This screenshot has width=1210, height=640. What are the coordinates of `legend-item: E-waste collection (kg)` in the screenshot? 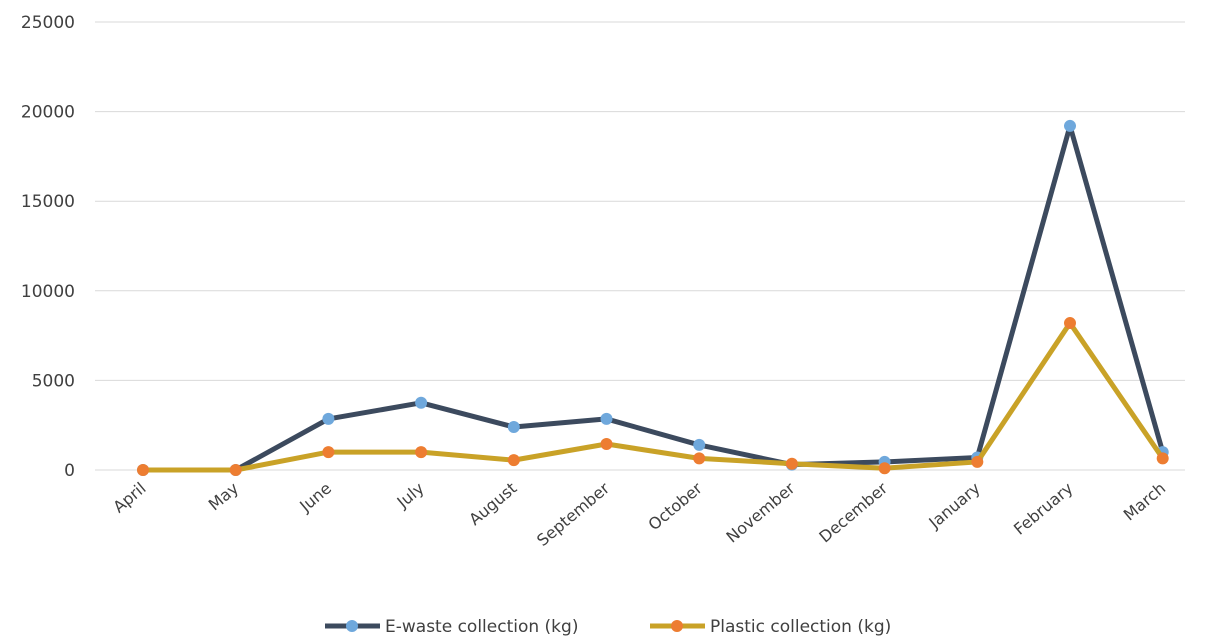 It's located at (451, 627).